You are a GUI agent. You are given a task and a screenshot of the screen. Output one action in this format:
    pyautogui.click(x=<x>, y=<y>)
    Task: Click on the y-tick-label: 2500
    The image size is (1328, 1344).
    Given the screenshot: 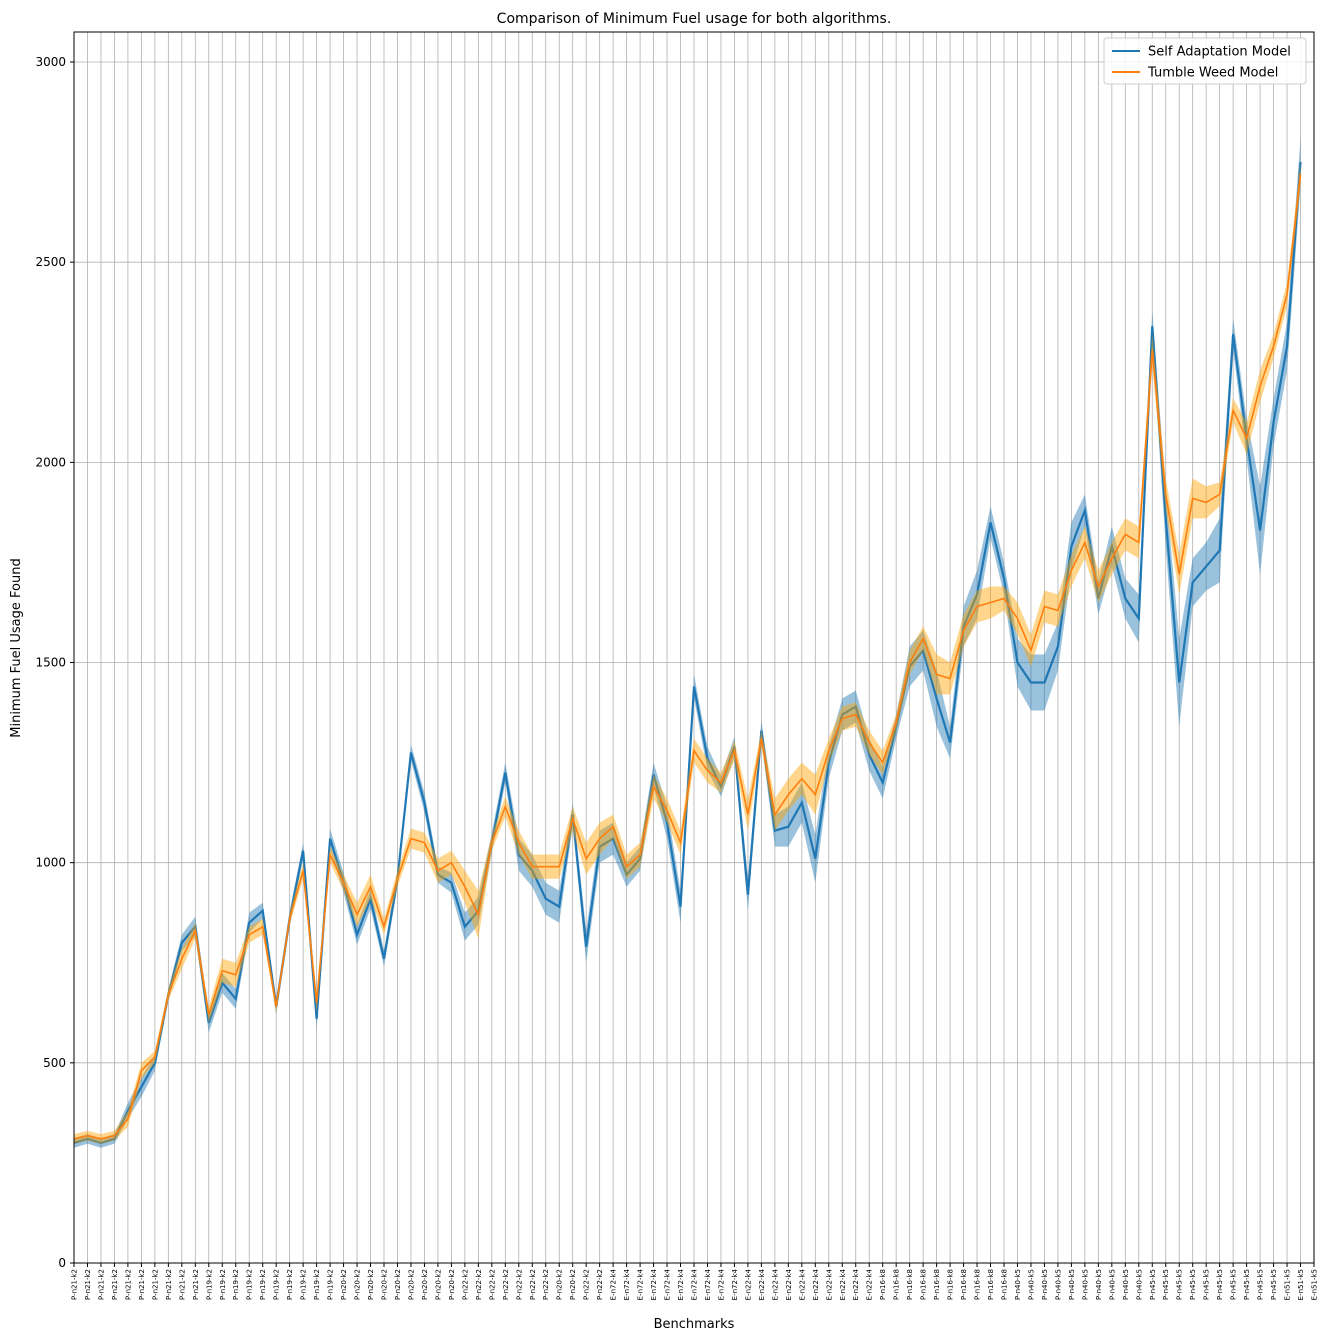 What is the action you would take?
    pyautogui.click(x=50, y=262)
    